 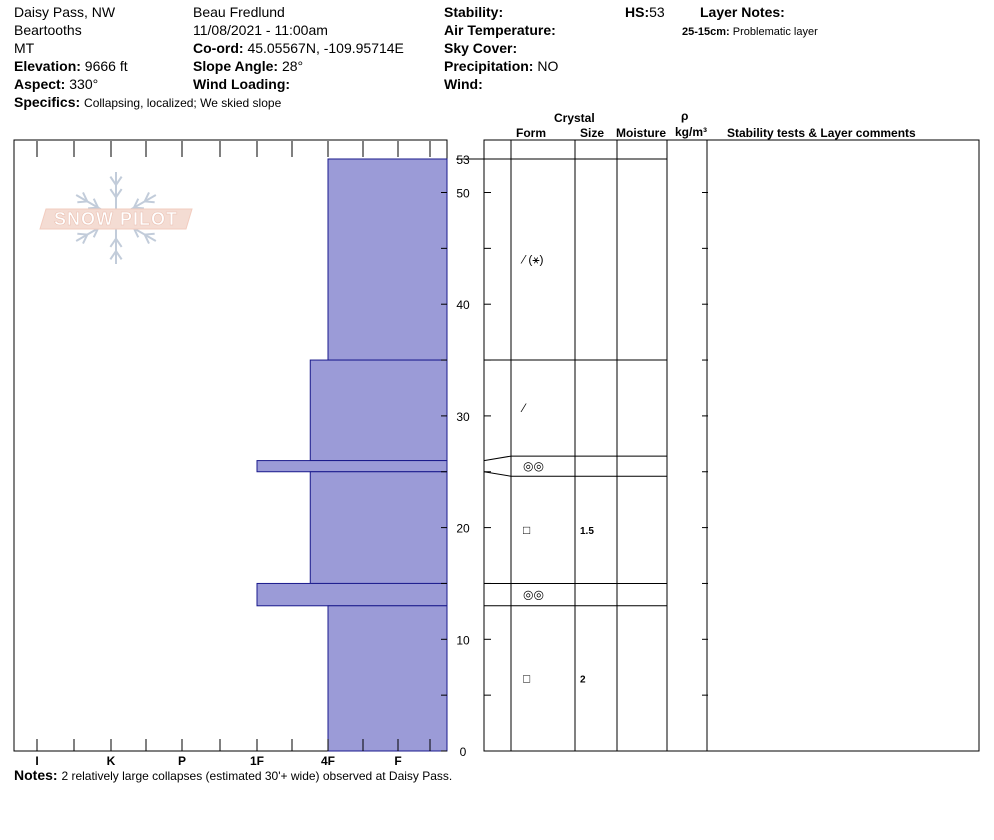 I want to click on snow-pilot-logo: SNOW PILOT, so click(x=116, y=218).